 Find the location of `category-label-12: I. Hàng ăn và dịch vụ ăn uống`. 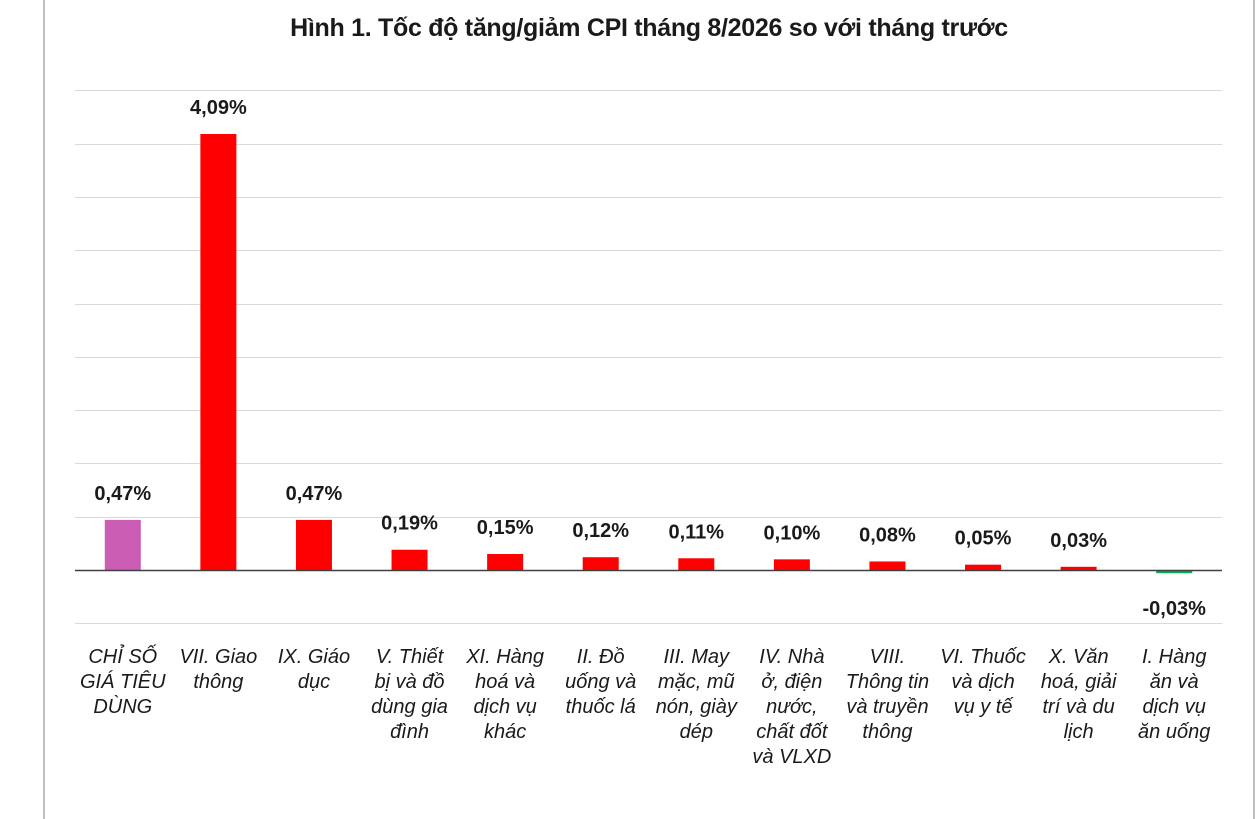

category-label-12: I. Hàng ăn và dịch vụ ăn uống is located at coordinates (1174, 695).